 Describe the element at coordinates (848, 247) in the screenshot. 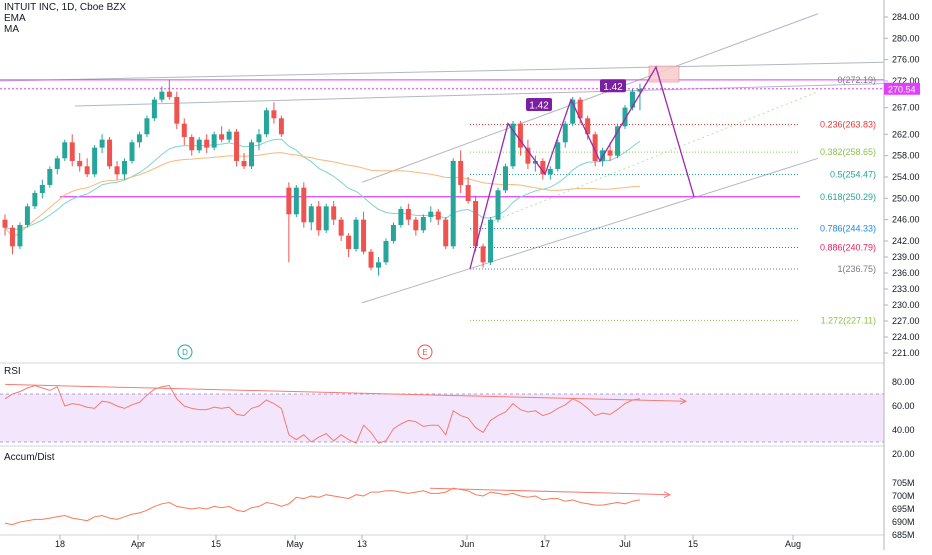

I see `fib-level-label: 0.886(240.79)` at that location.